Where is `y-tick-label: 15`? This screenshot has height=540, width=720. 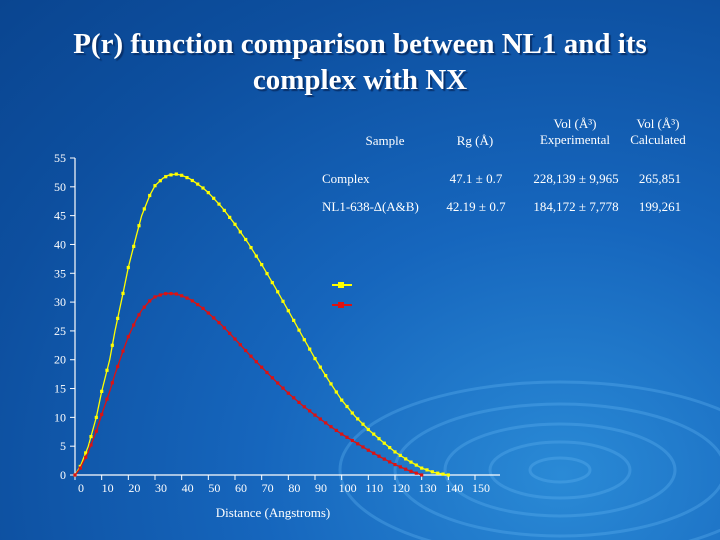 y-tick-label: 15 is located at coordinates (60, 389).